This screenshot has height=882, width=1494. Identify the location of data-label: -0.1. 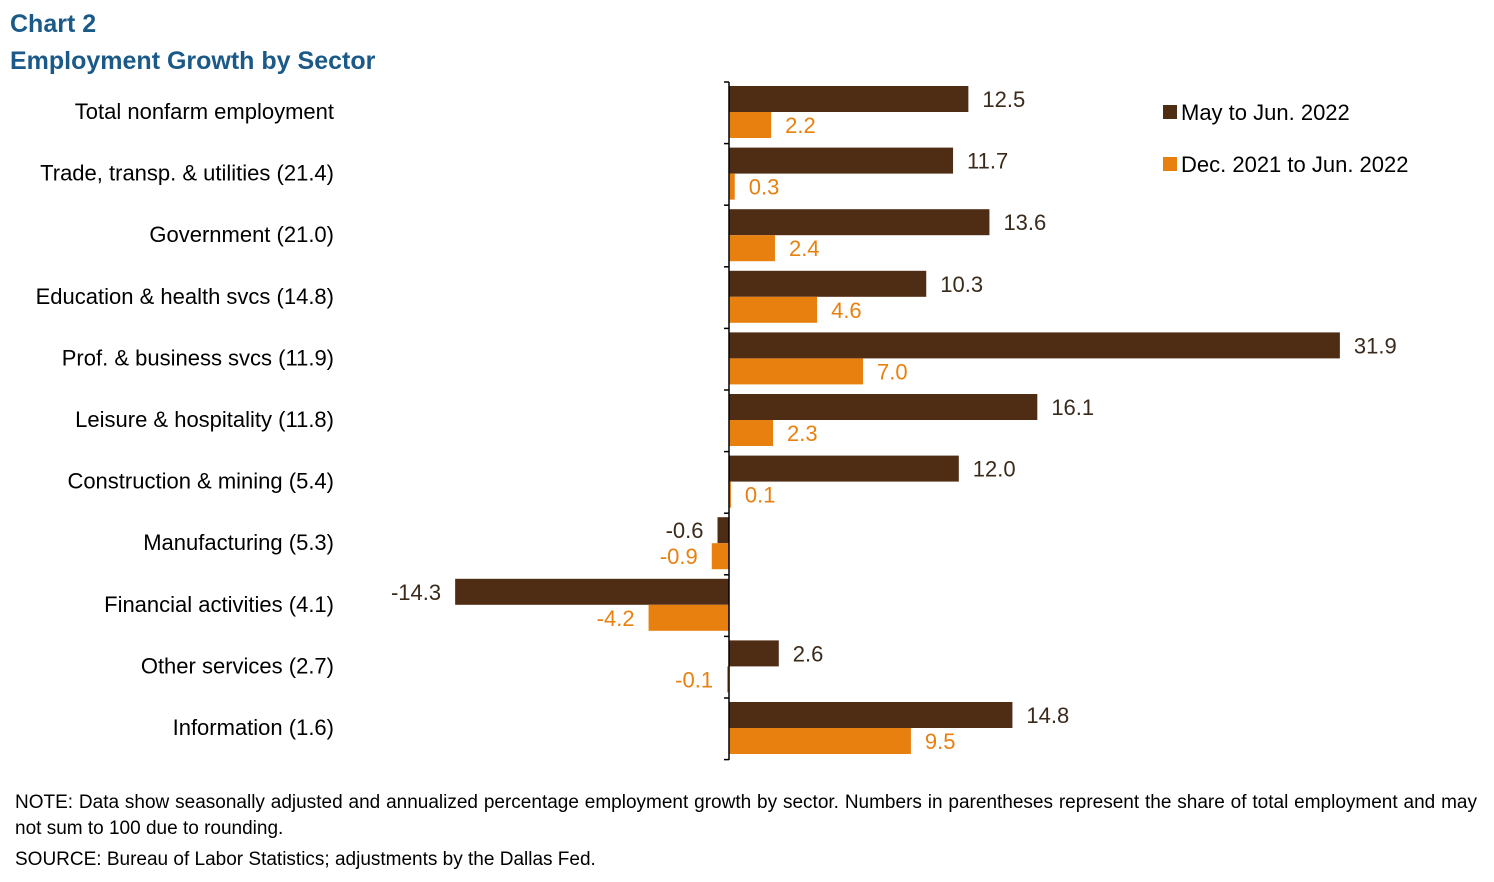
(694, 679).